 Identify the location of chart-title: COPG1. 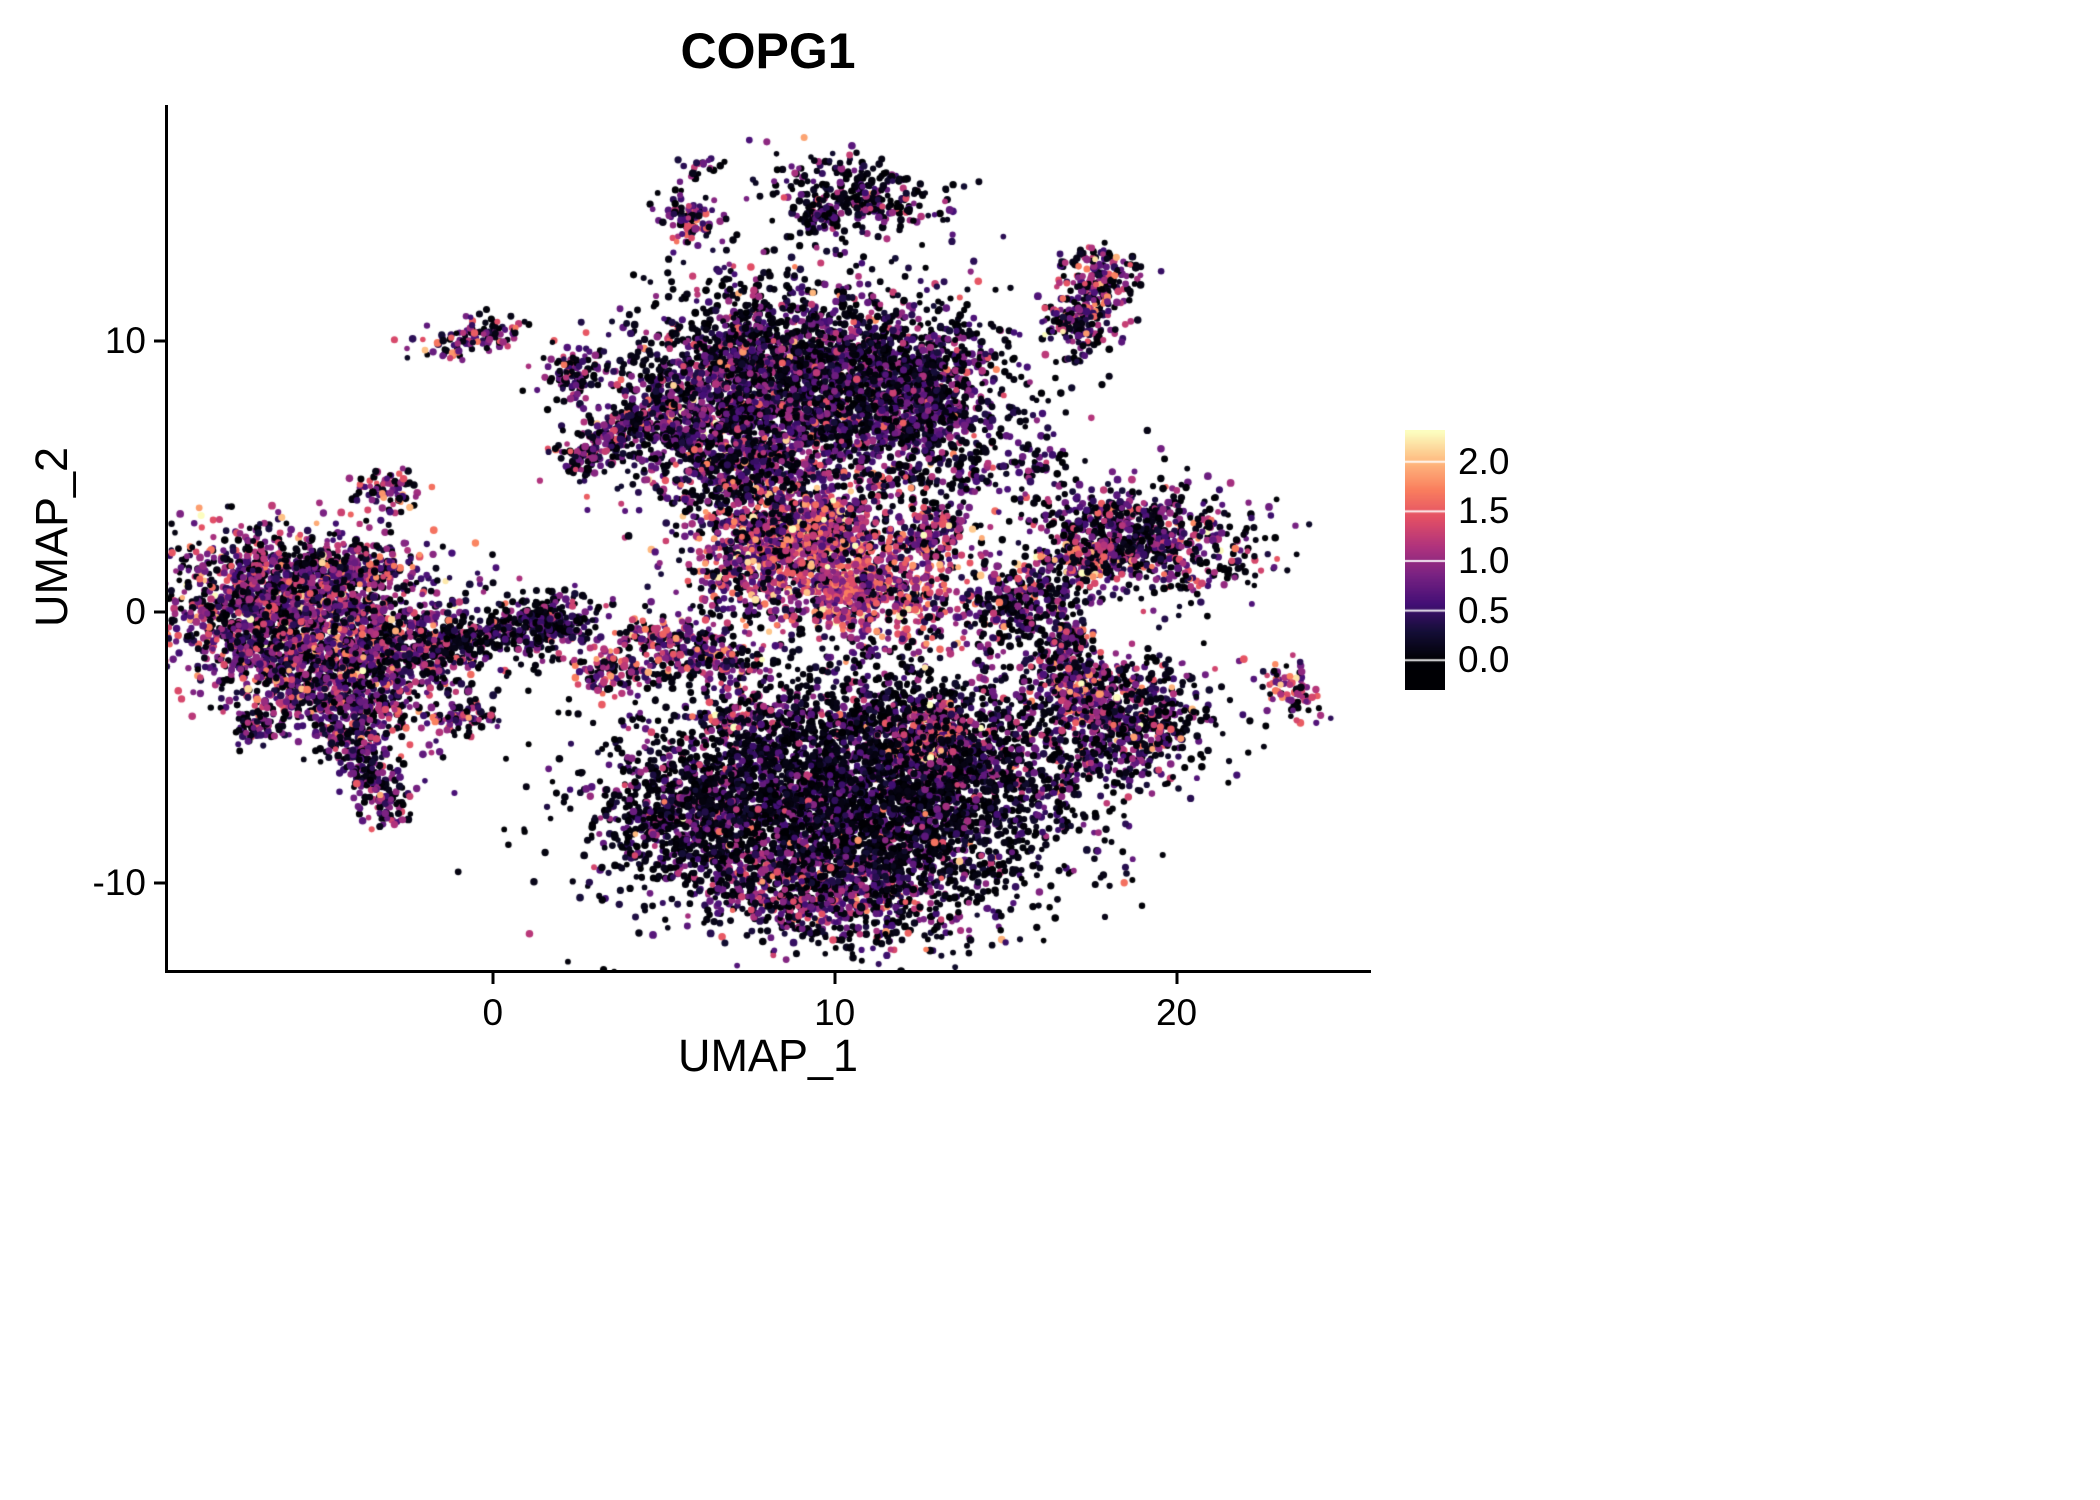
(768, 51).